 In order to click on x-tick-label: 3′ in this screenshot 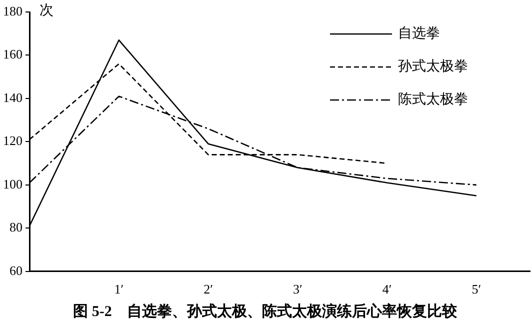, I will do `click(297, 289)`.